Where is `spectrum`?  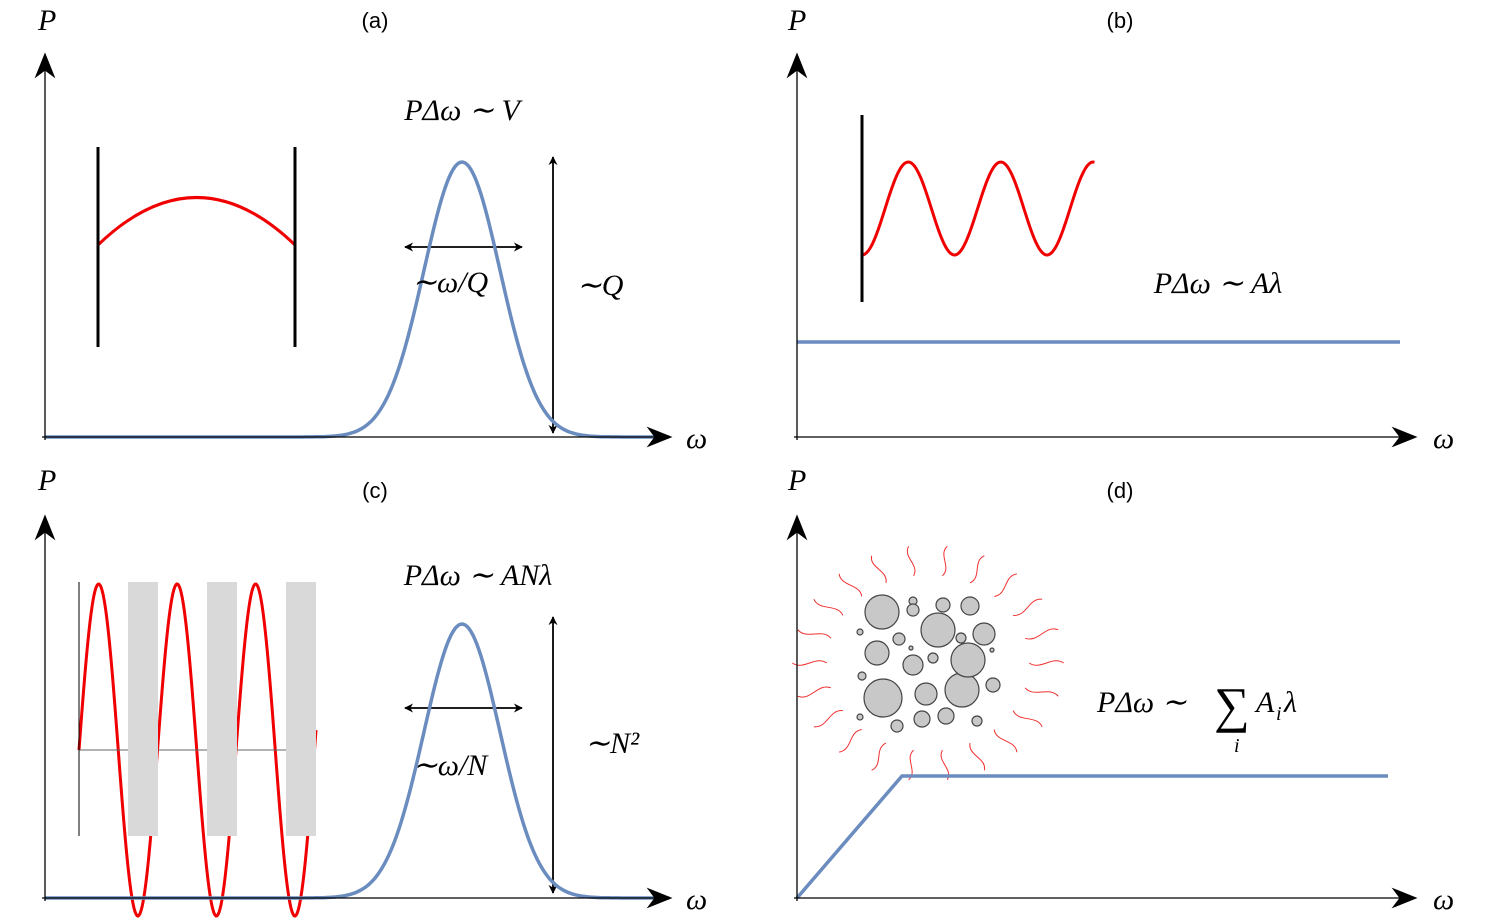
spectrum is located at coordinates (1091, 837).